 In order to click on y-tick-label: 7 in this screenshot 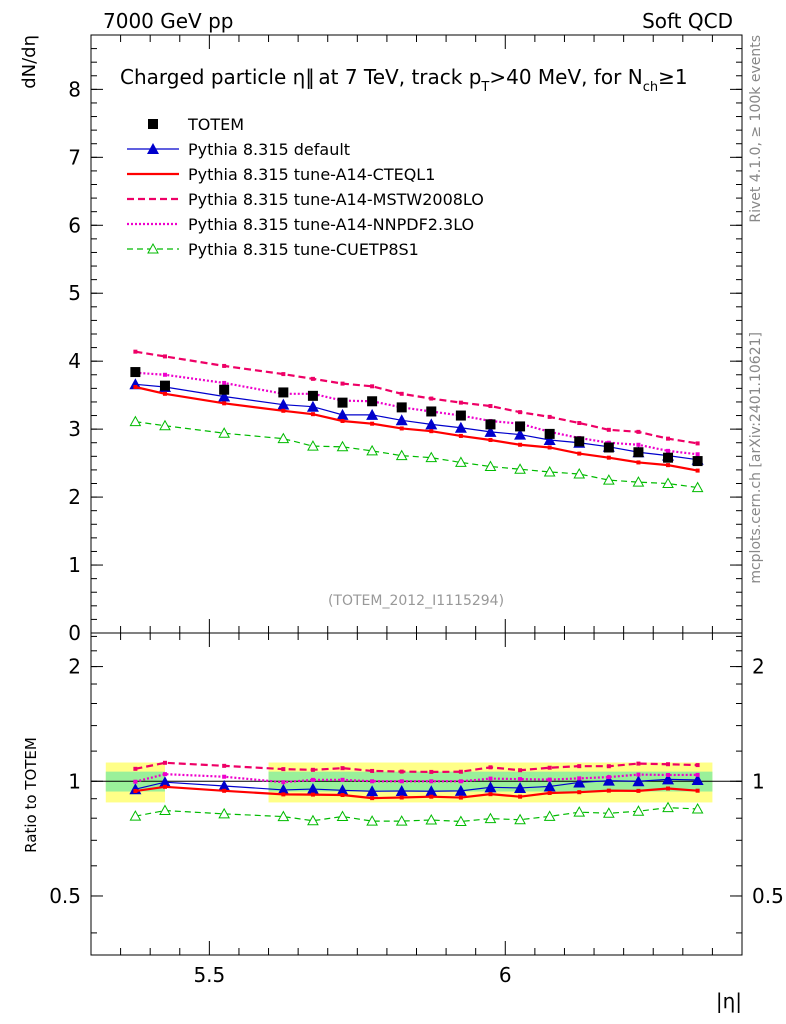, I will do `click(74, 157)`.